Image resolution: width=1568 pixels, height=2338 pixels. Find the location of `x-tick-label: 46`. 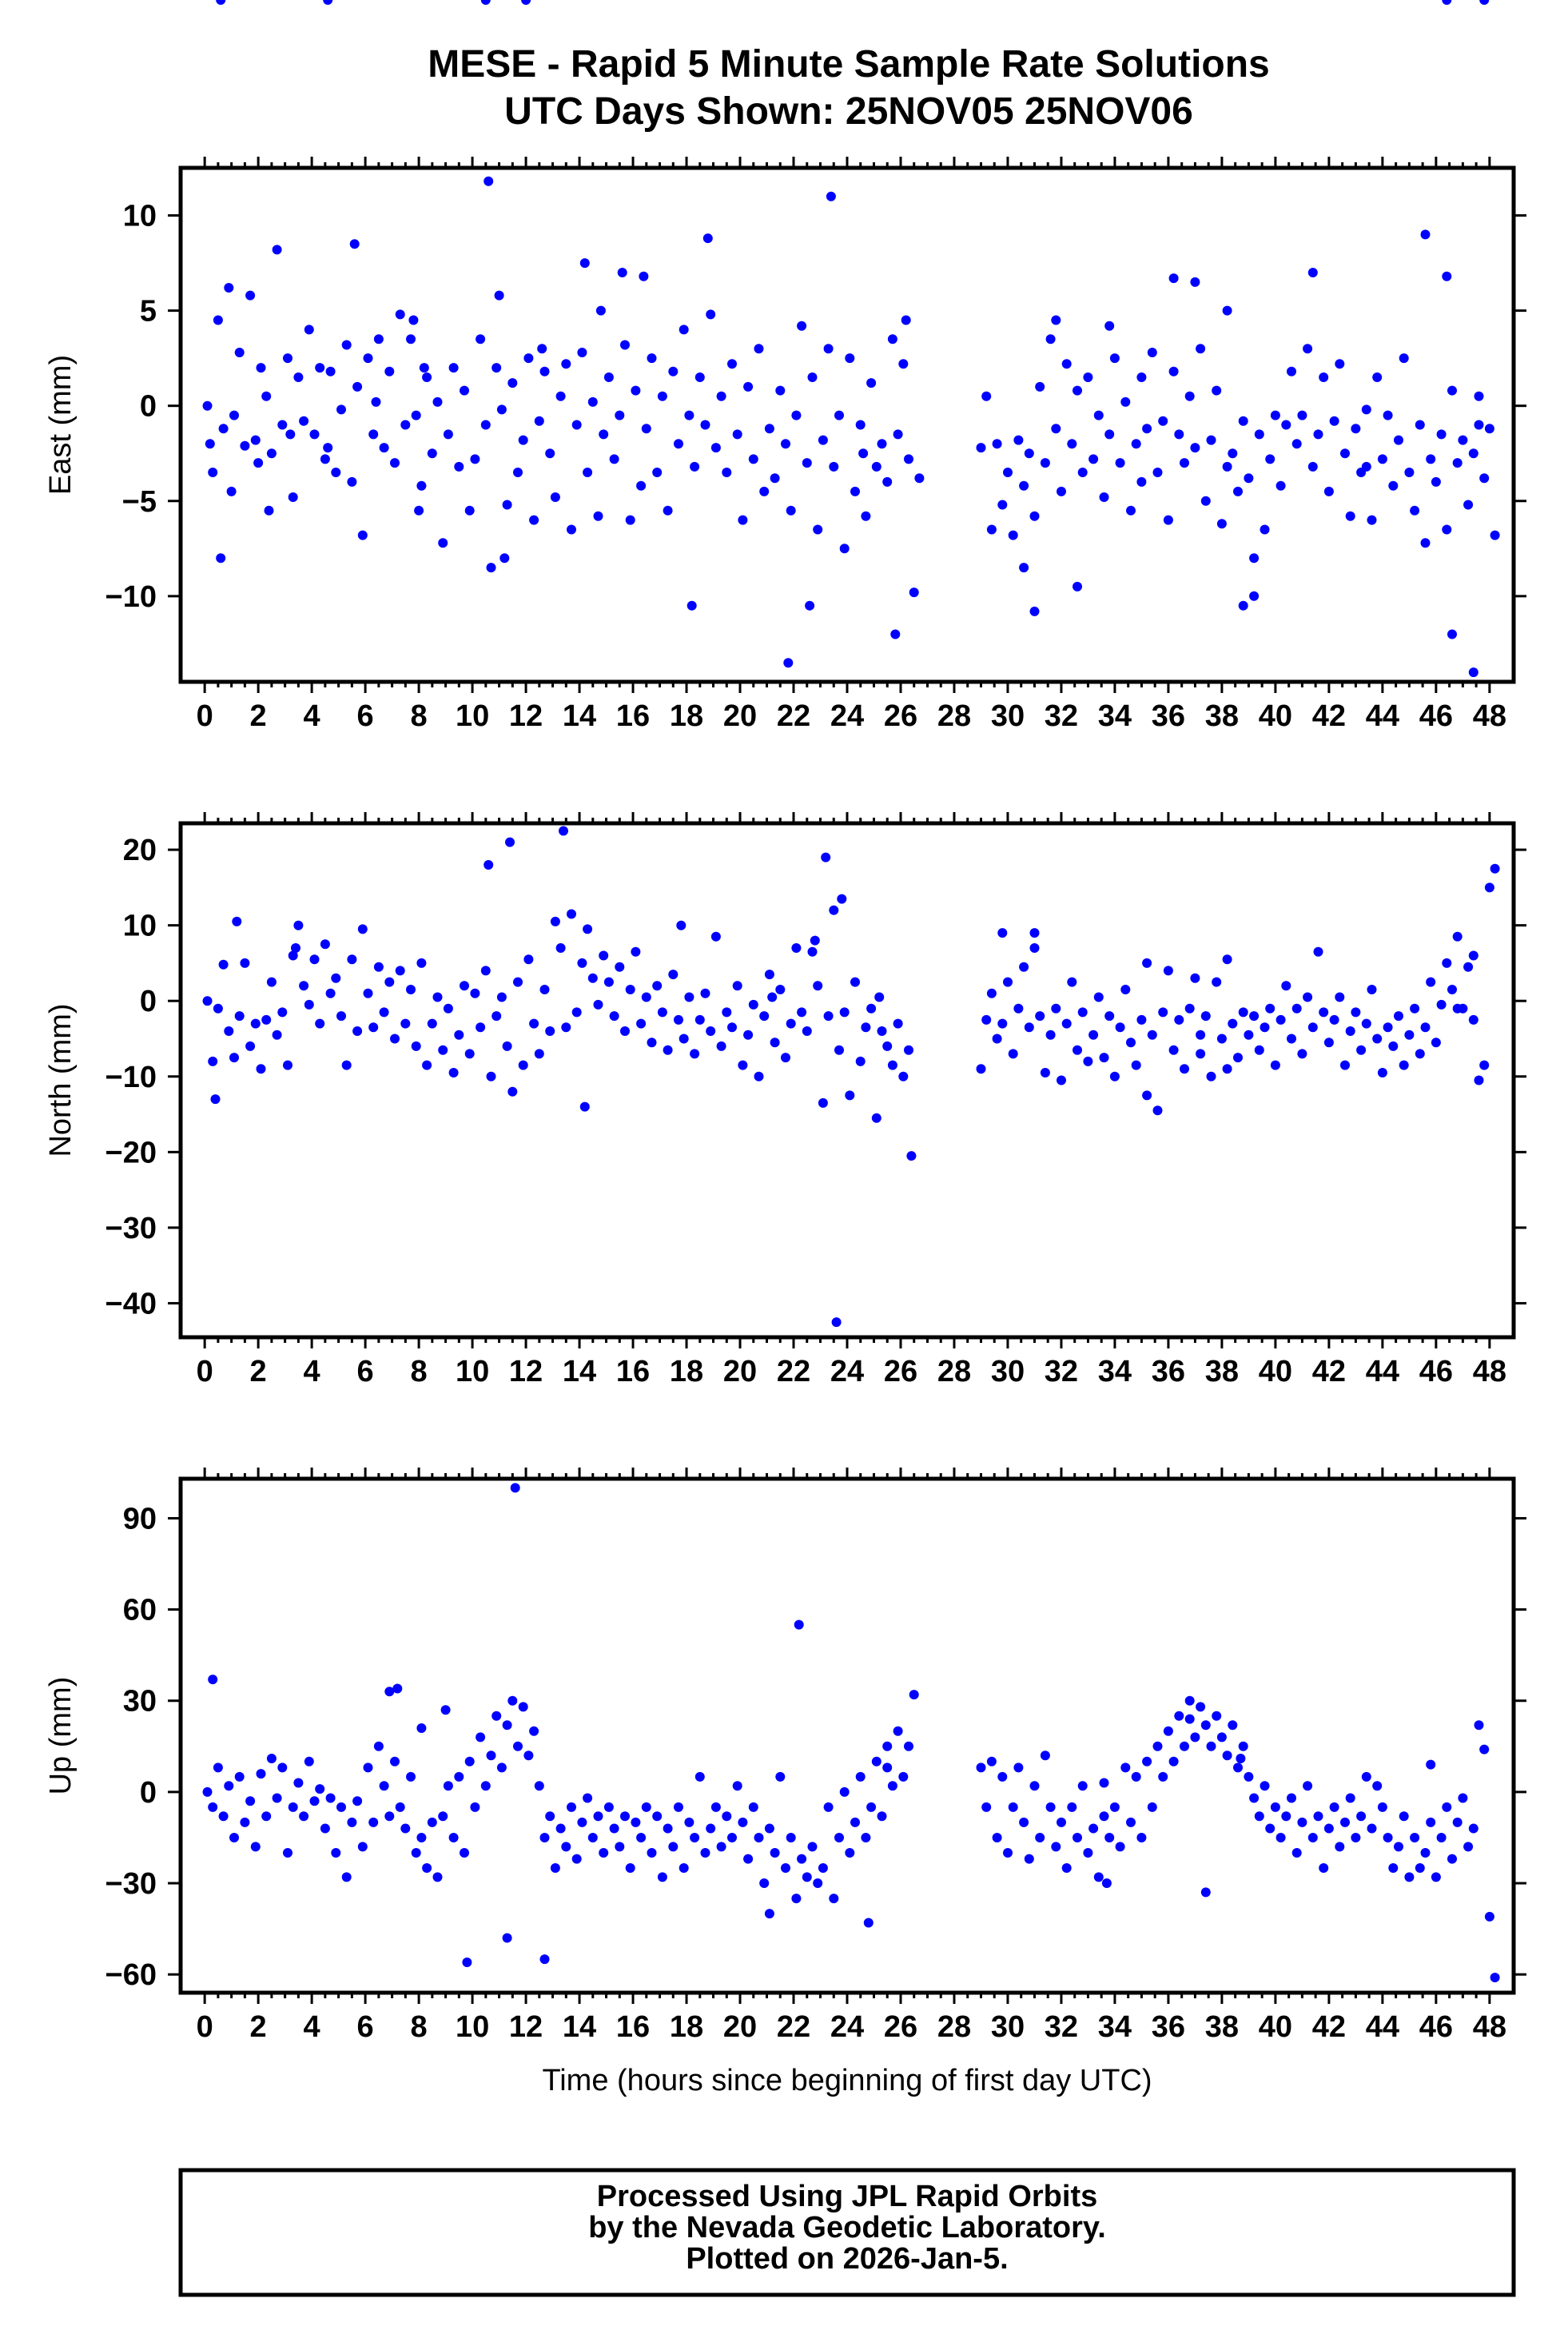

x-tick-label: 46 is located at coordinates (1436, 2027).